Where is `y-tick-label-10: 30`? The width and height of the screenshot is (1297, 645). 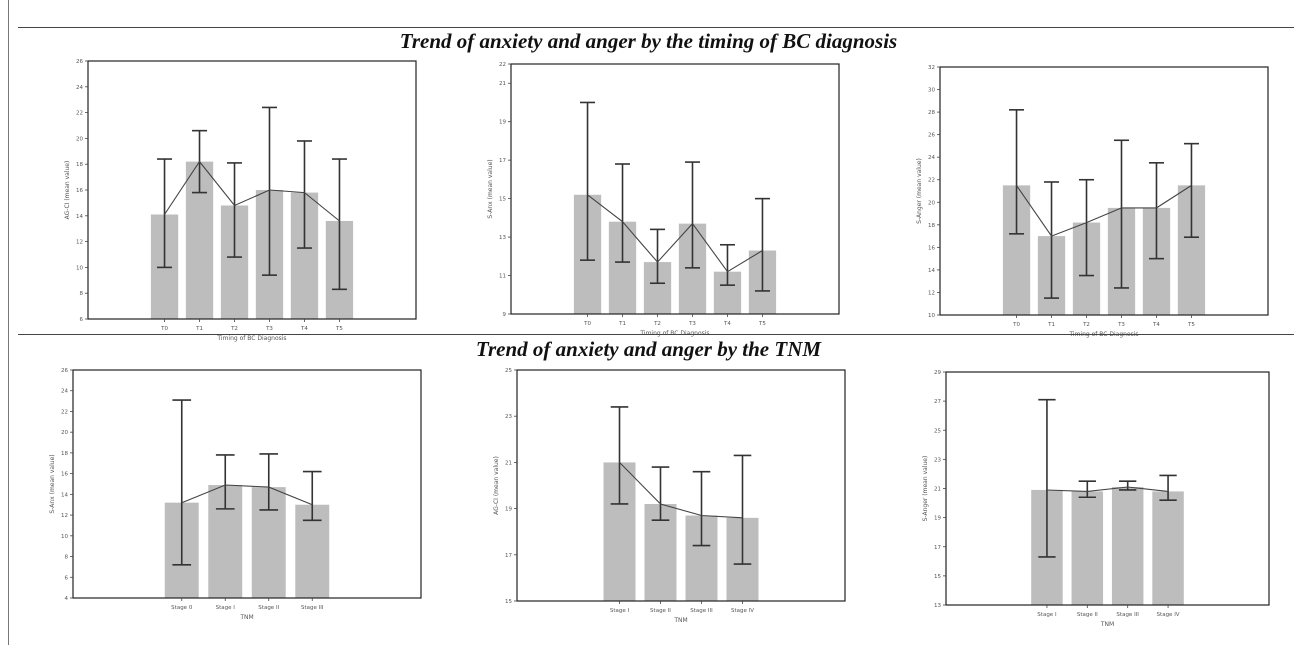
y-tick-label-10: 30 is located at coordinates (931, 91).